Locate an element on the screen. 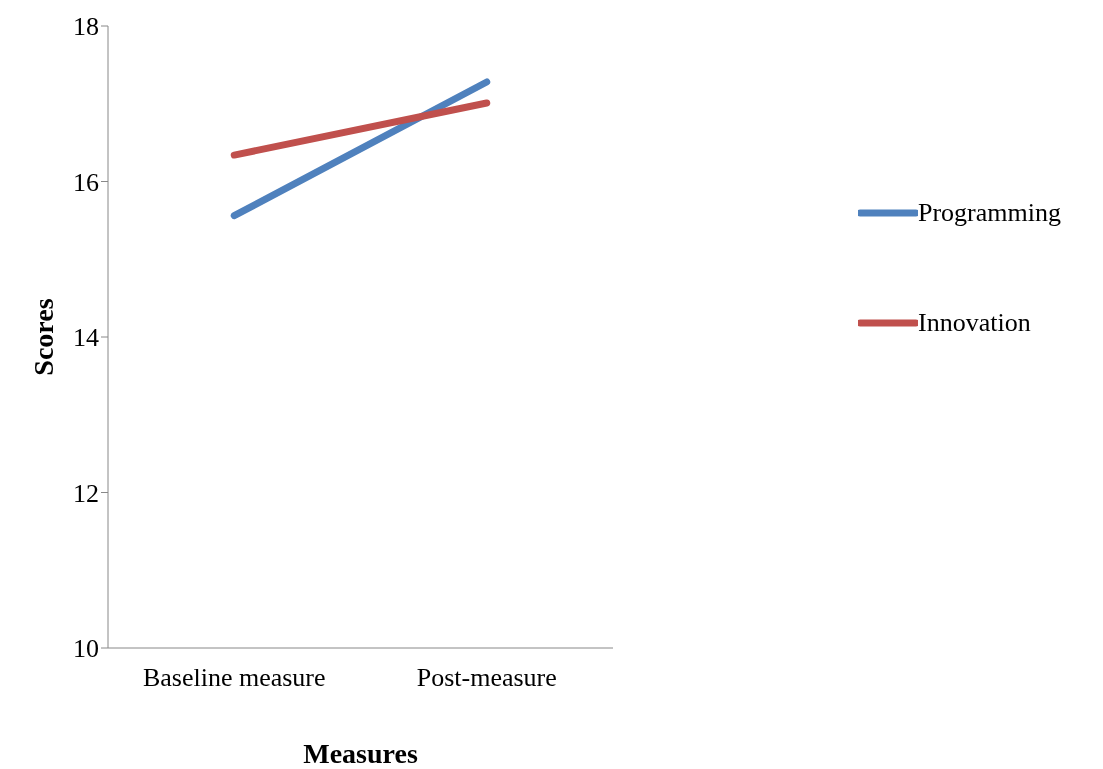 The image size is (1103, 769). y-tick-label: 18 is located at coordinates (86, 27).